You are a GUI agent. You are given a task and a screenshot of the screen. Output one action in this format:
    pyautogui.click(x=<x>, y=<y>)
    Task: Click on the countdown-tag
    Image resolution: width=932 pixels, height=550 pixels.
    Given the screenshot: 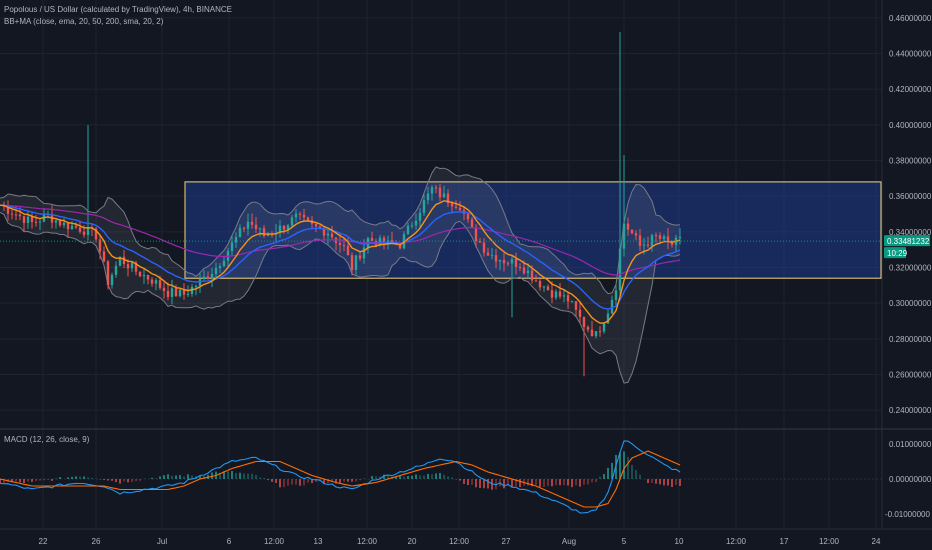 What is the action you would take?
    pyautogui.click(x=895, y=253)
    